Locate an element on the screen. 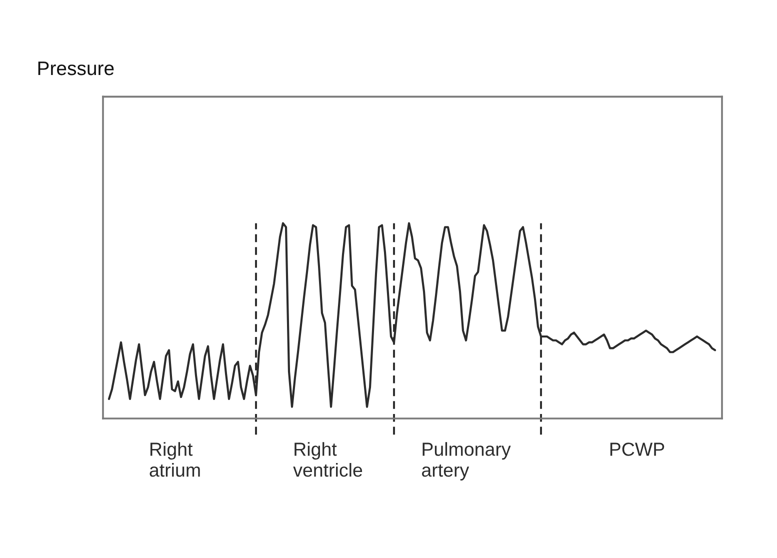 The image size is (777, 558). x-tick-label: Right atrium is located at coordinates (175, 459).